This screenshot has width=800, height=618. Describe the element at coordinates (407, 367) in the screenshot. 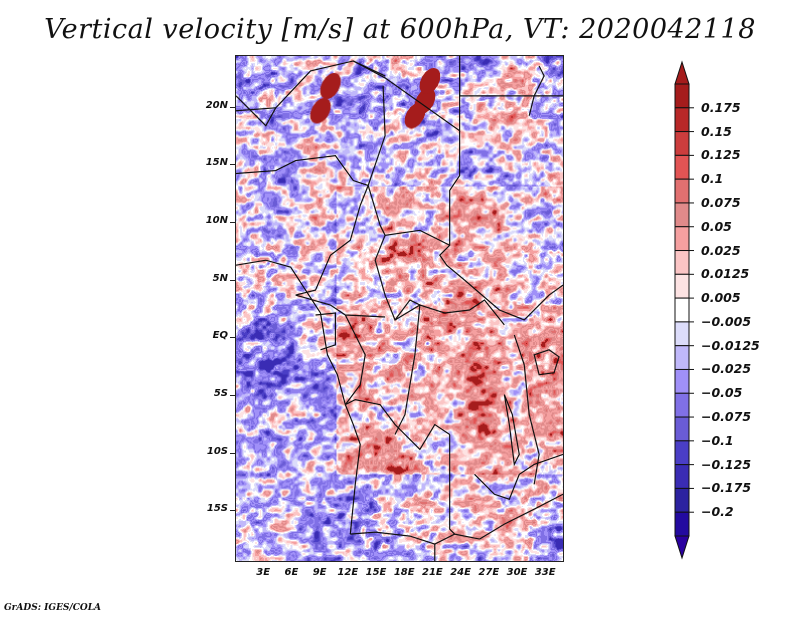

I see `border-drc-west` at that location.